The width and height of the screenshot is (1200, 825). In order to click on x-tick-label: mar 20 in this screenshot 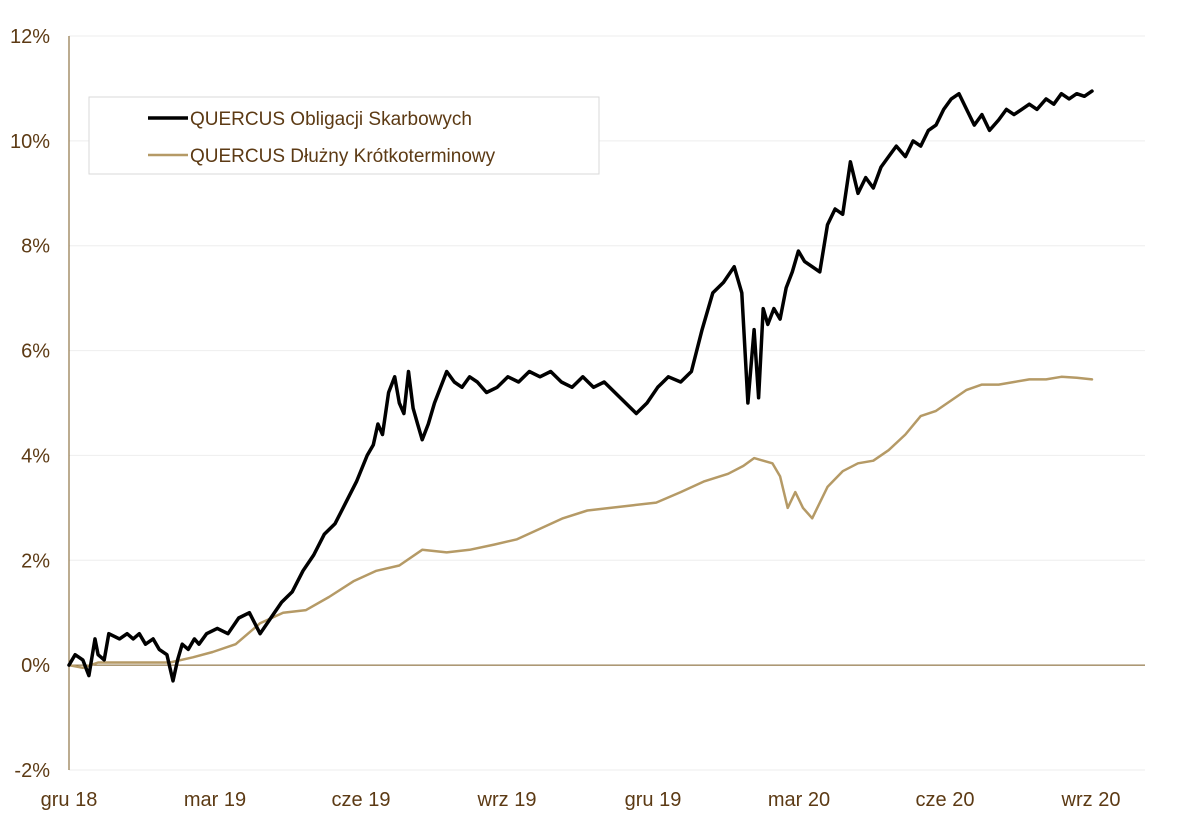, I will do `click(799, 800)`.